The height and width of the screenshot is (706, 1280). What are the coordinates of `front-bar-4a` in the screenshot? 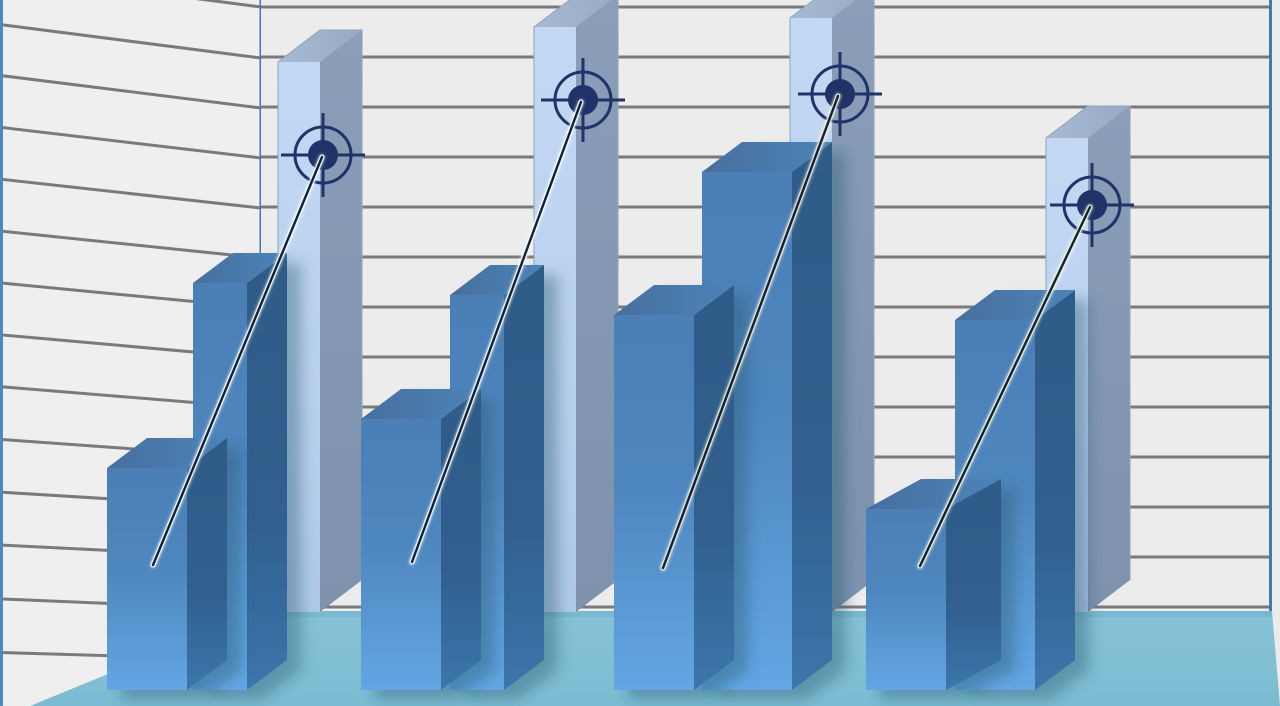 It's located at (933, 584).